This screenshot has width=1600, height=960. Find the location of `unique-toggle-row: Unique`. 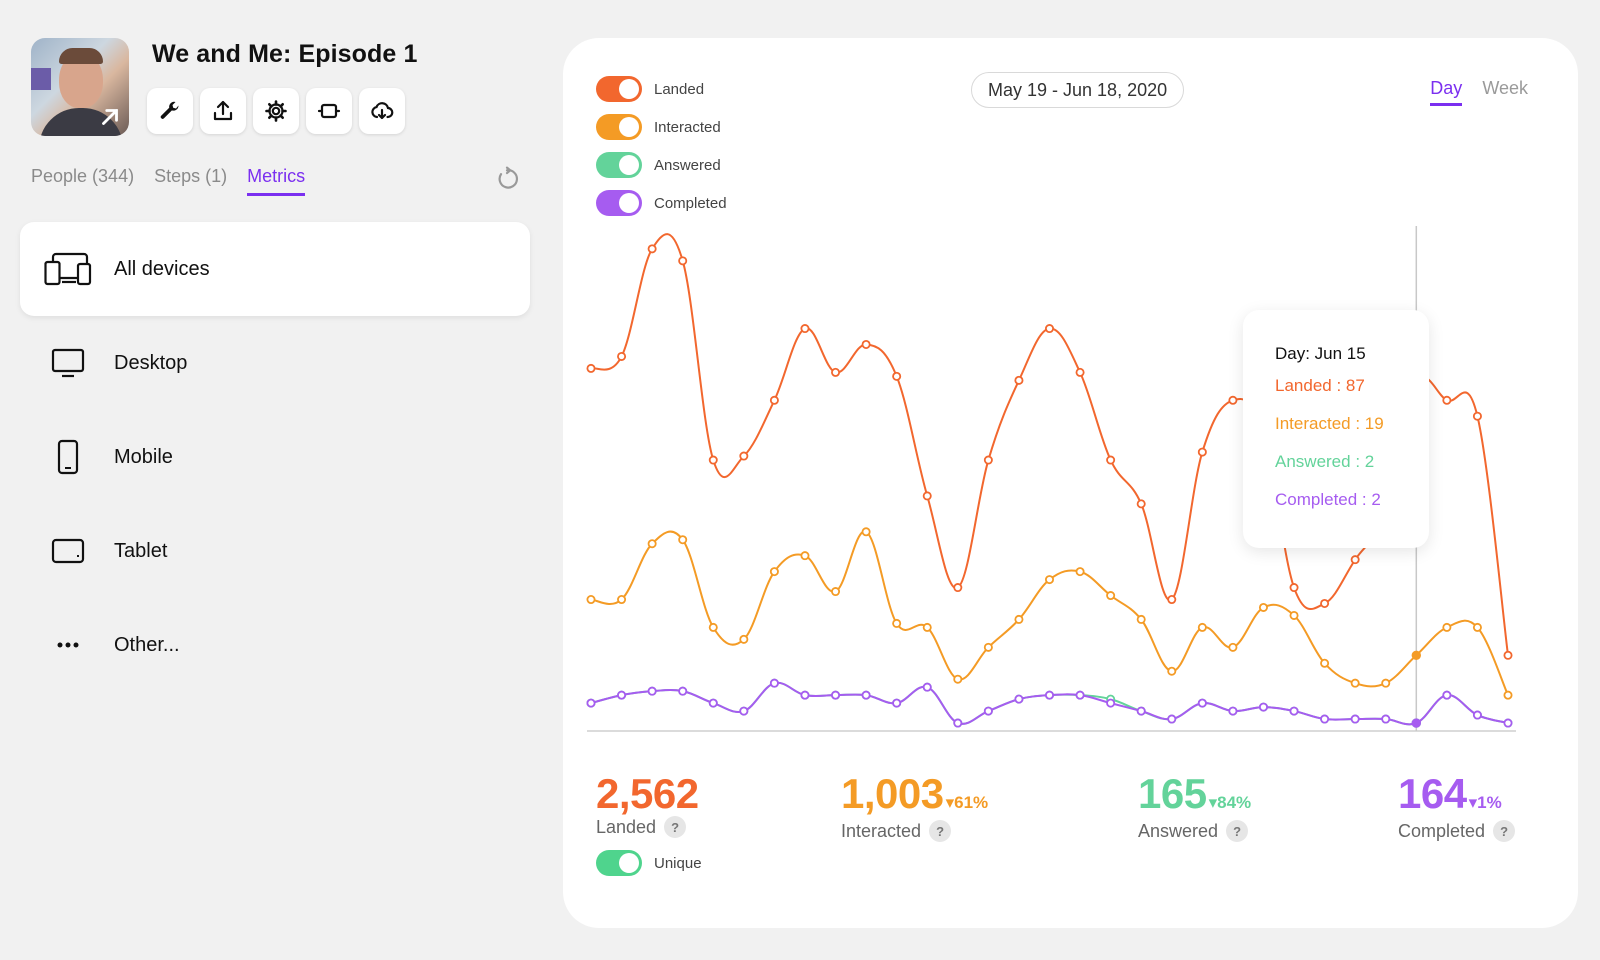

unique-toggle-row: Unique is located at coordinates (649, 863).